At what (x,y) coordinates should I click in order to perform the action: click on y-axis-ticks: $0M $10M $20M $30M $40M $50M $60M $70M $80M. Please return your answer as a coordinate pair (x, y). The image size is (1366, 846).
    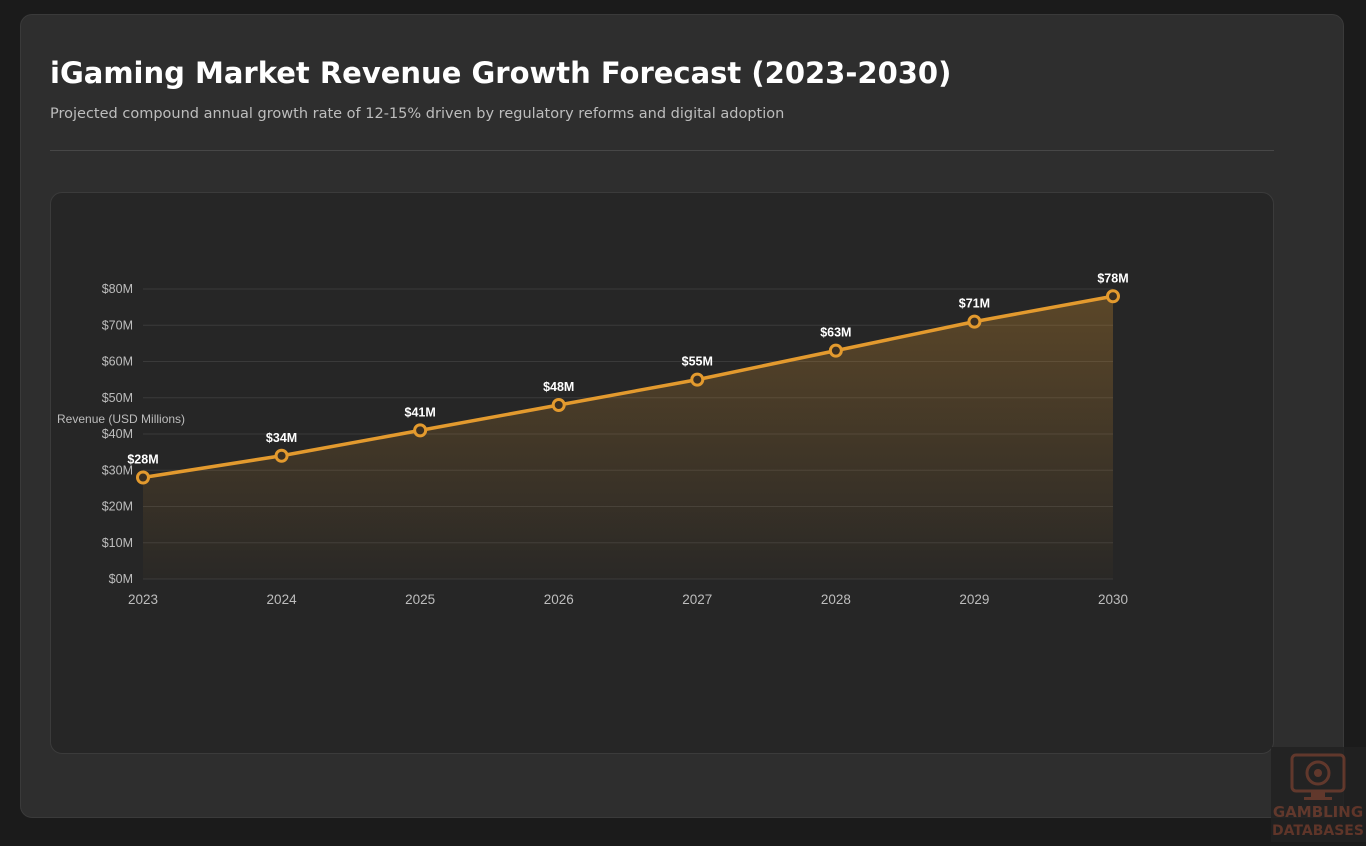
    Looking at the image, I should click on (117, 434).